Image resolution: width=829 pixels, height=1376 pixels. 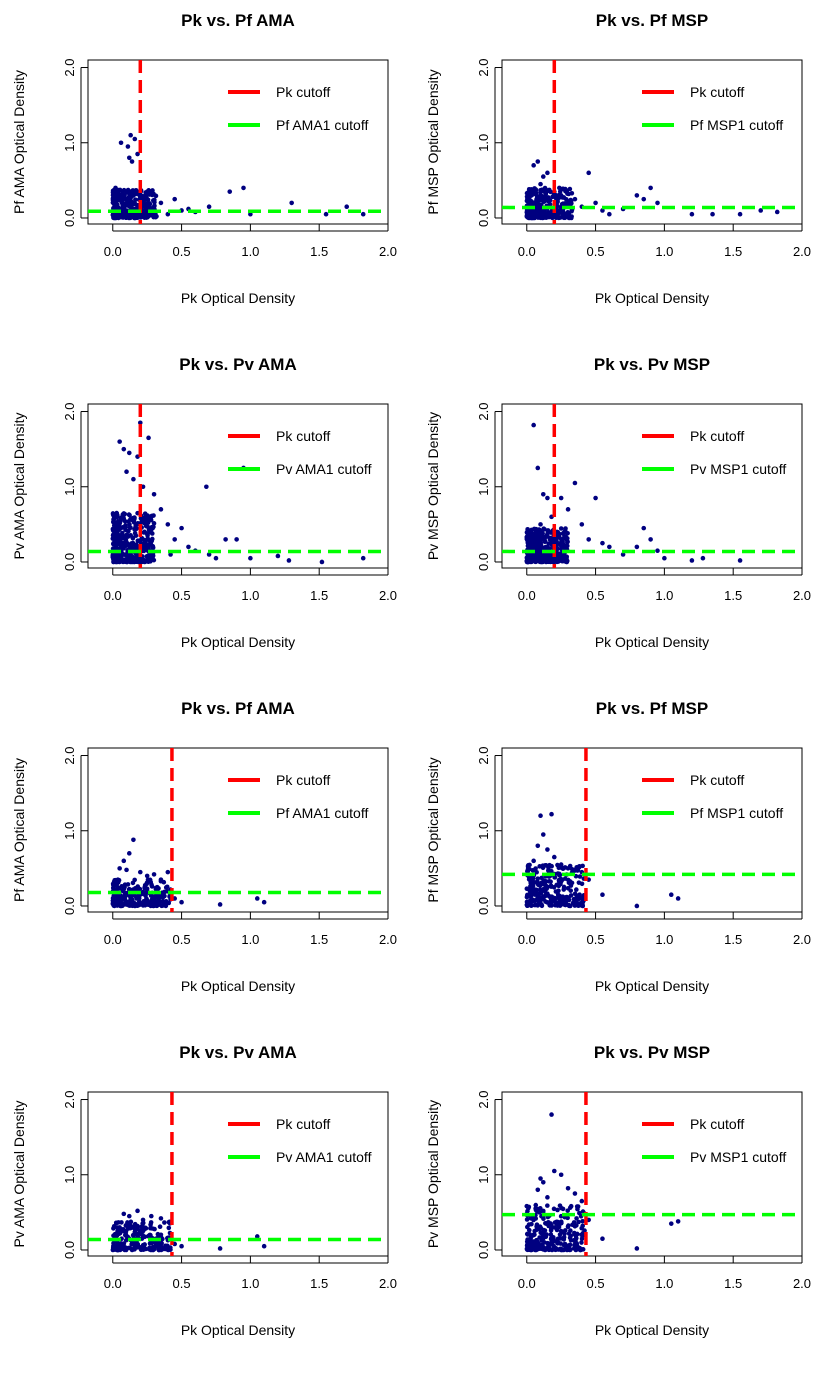 I want to click on legend-label: Pf AMA1 cutoff, so click(x=322, y=813).